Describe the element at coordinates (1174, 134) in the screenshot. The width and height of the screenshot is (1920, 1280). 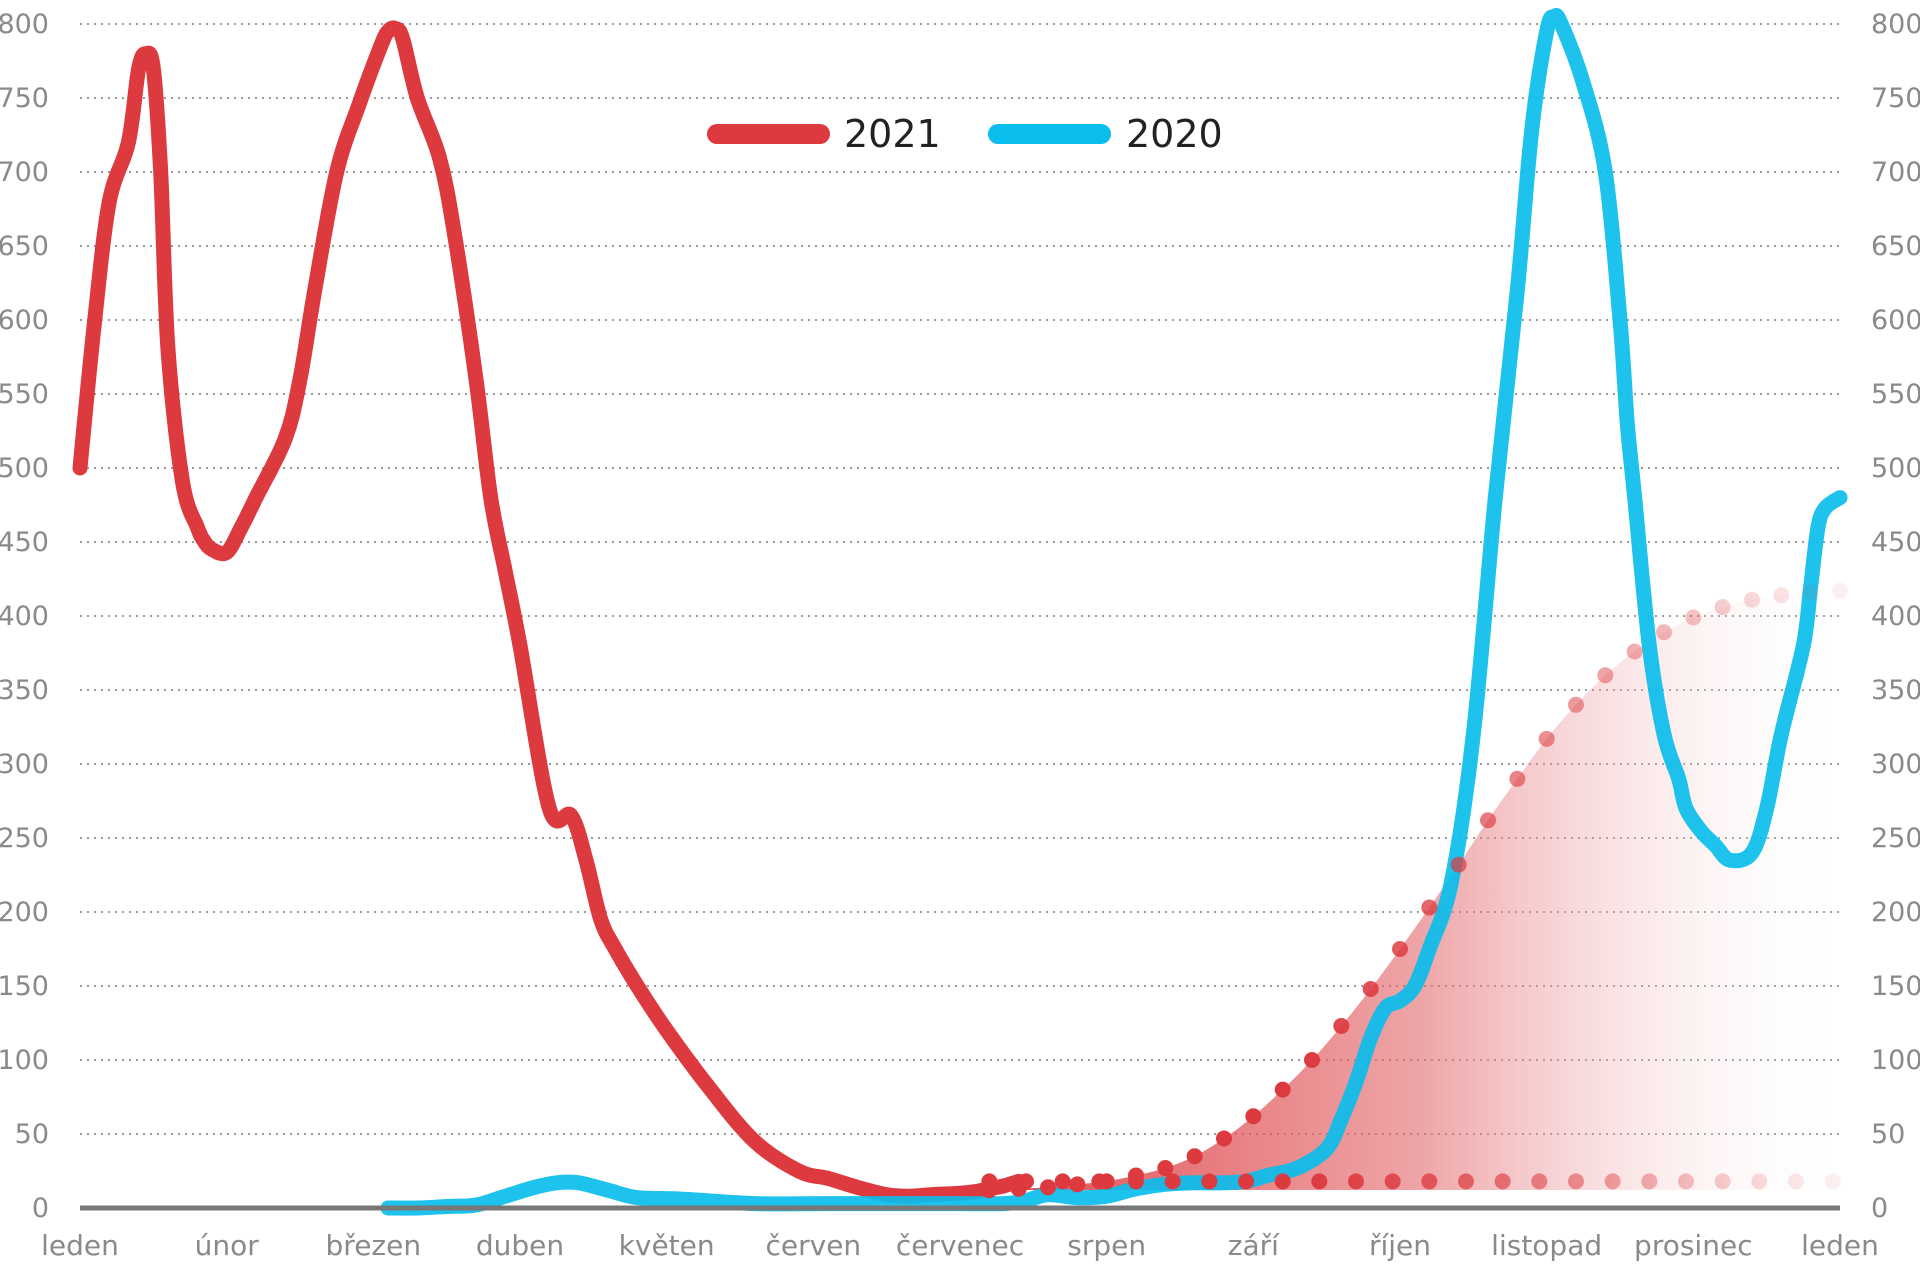
I see `legend-label-2020: 2020` at that location.